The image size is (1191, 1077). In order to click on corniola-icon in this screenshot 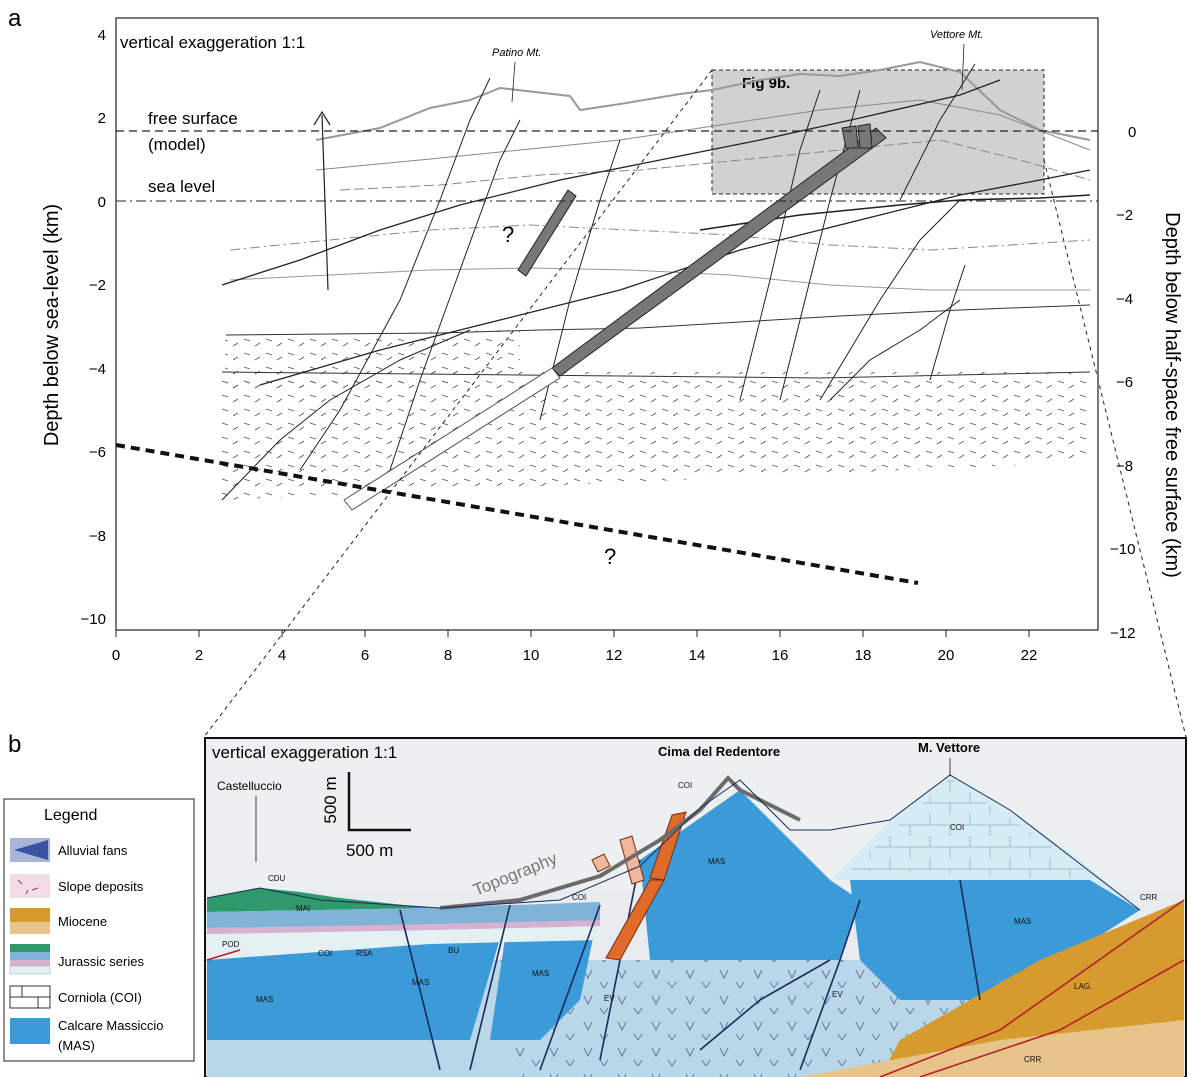, I will do `click(30, 997)`.